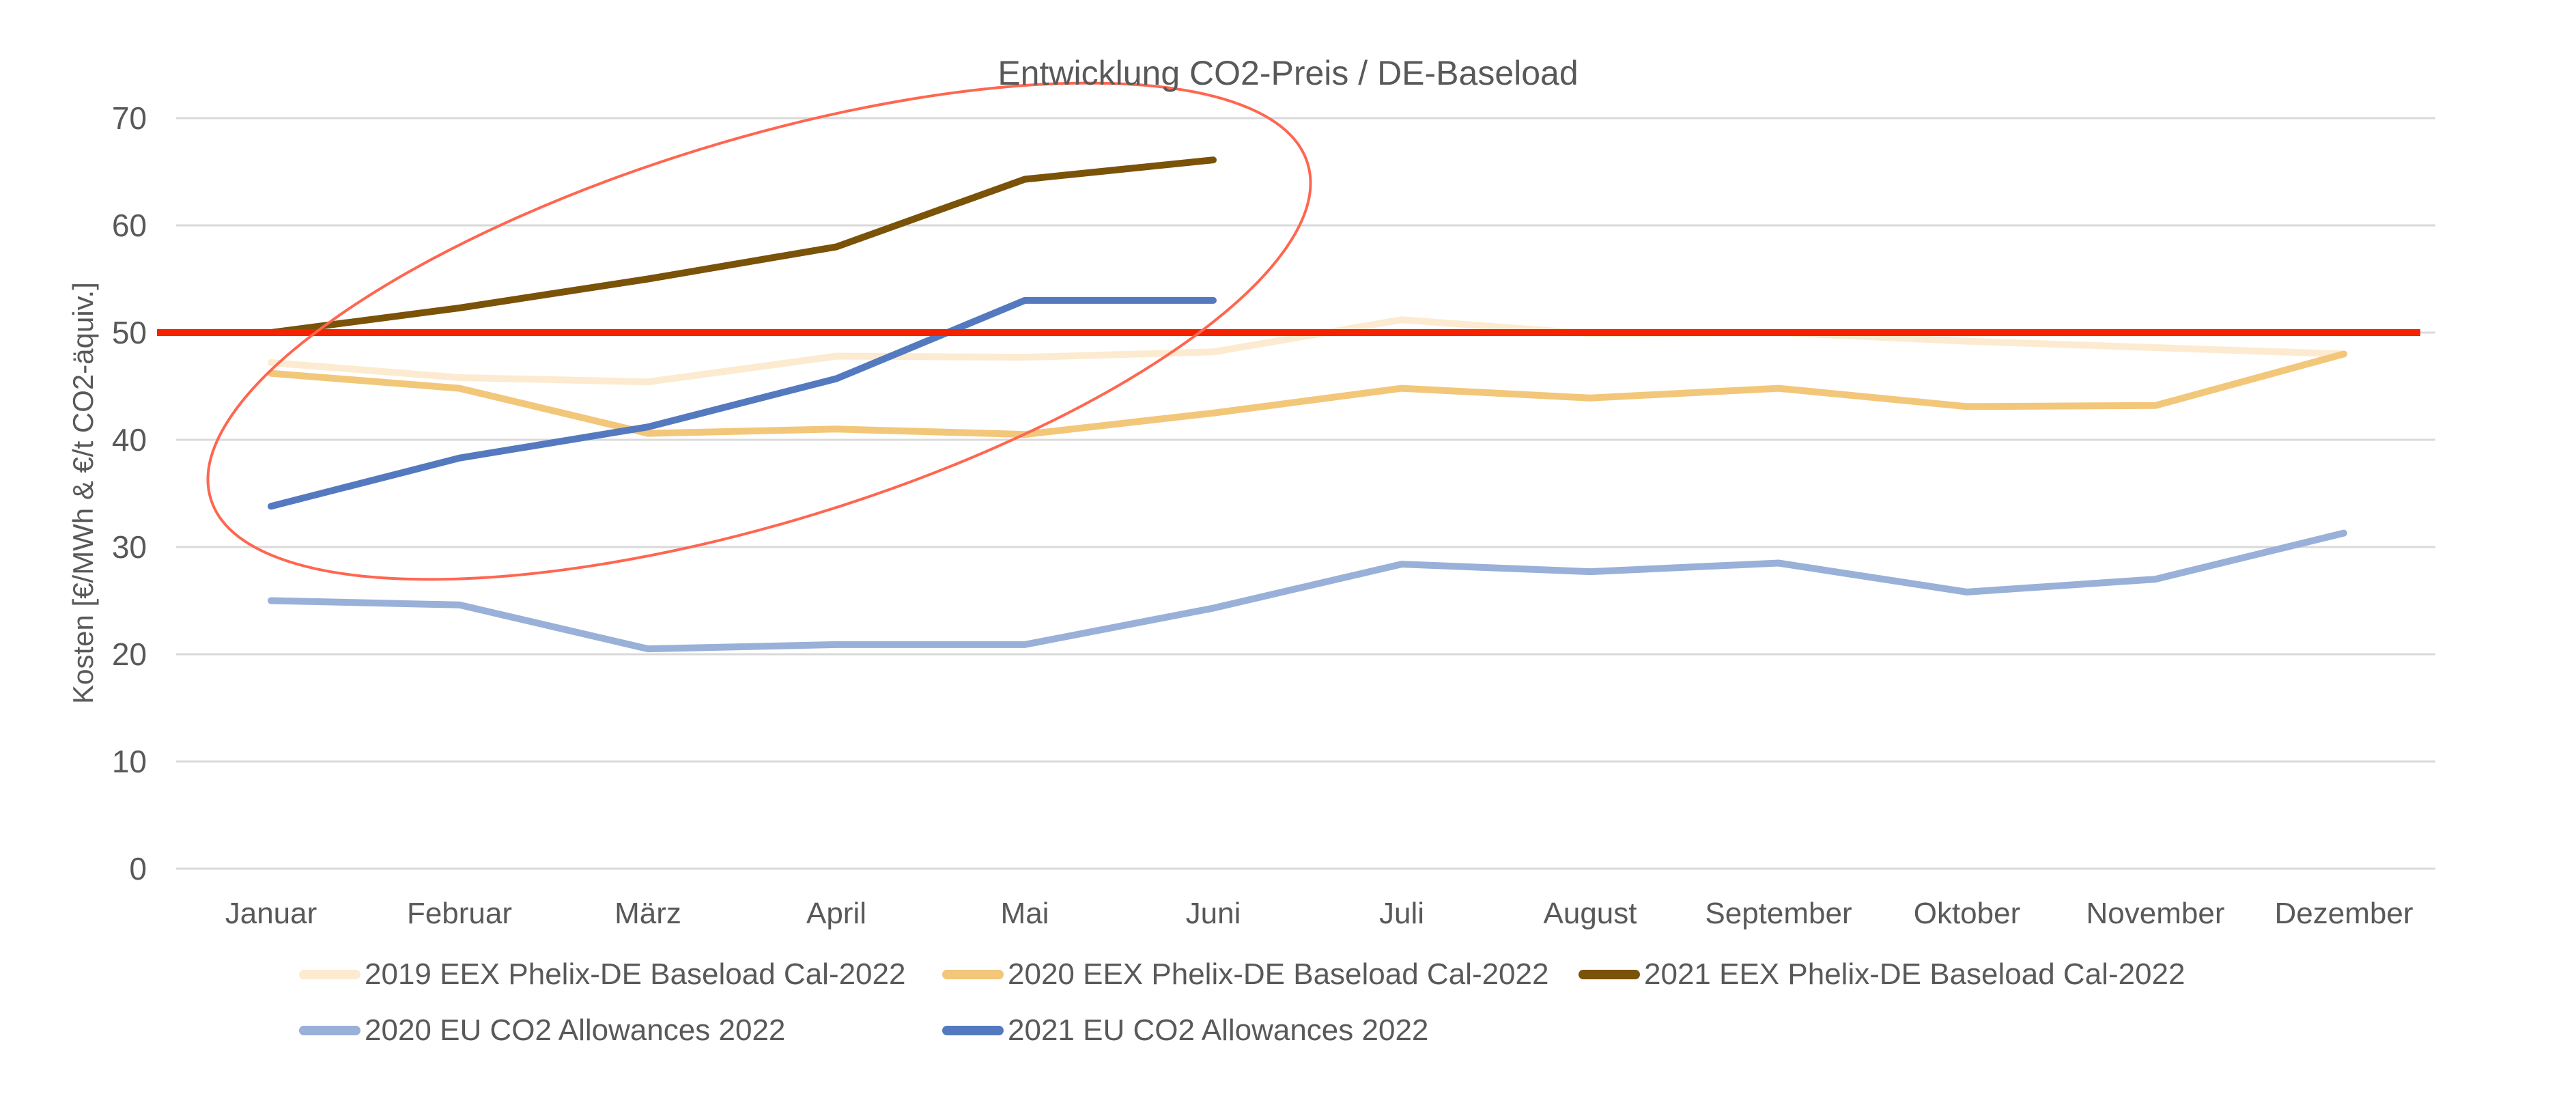 The image size is (2576, 1120). What do you see at coordinates (129, 761) in the screenshot?
I see `y-tick-label: 10` at bounding box center [129, 761].